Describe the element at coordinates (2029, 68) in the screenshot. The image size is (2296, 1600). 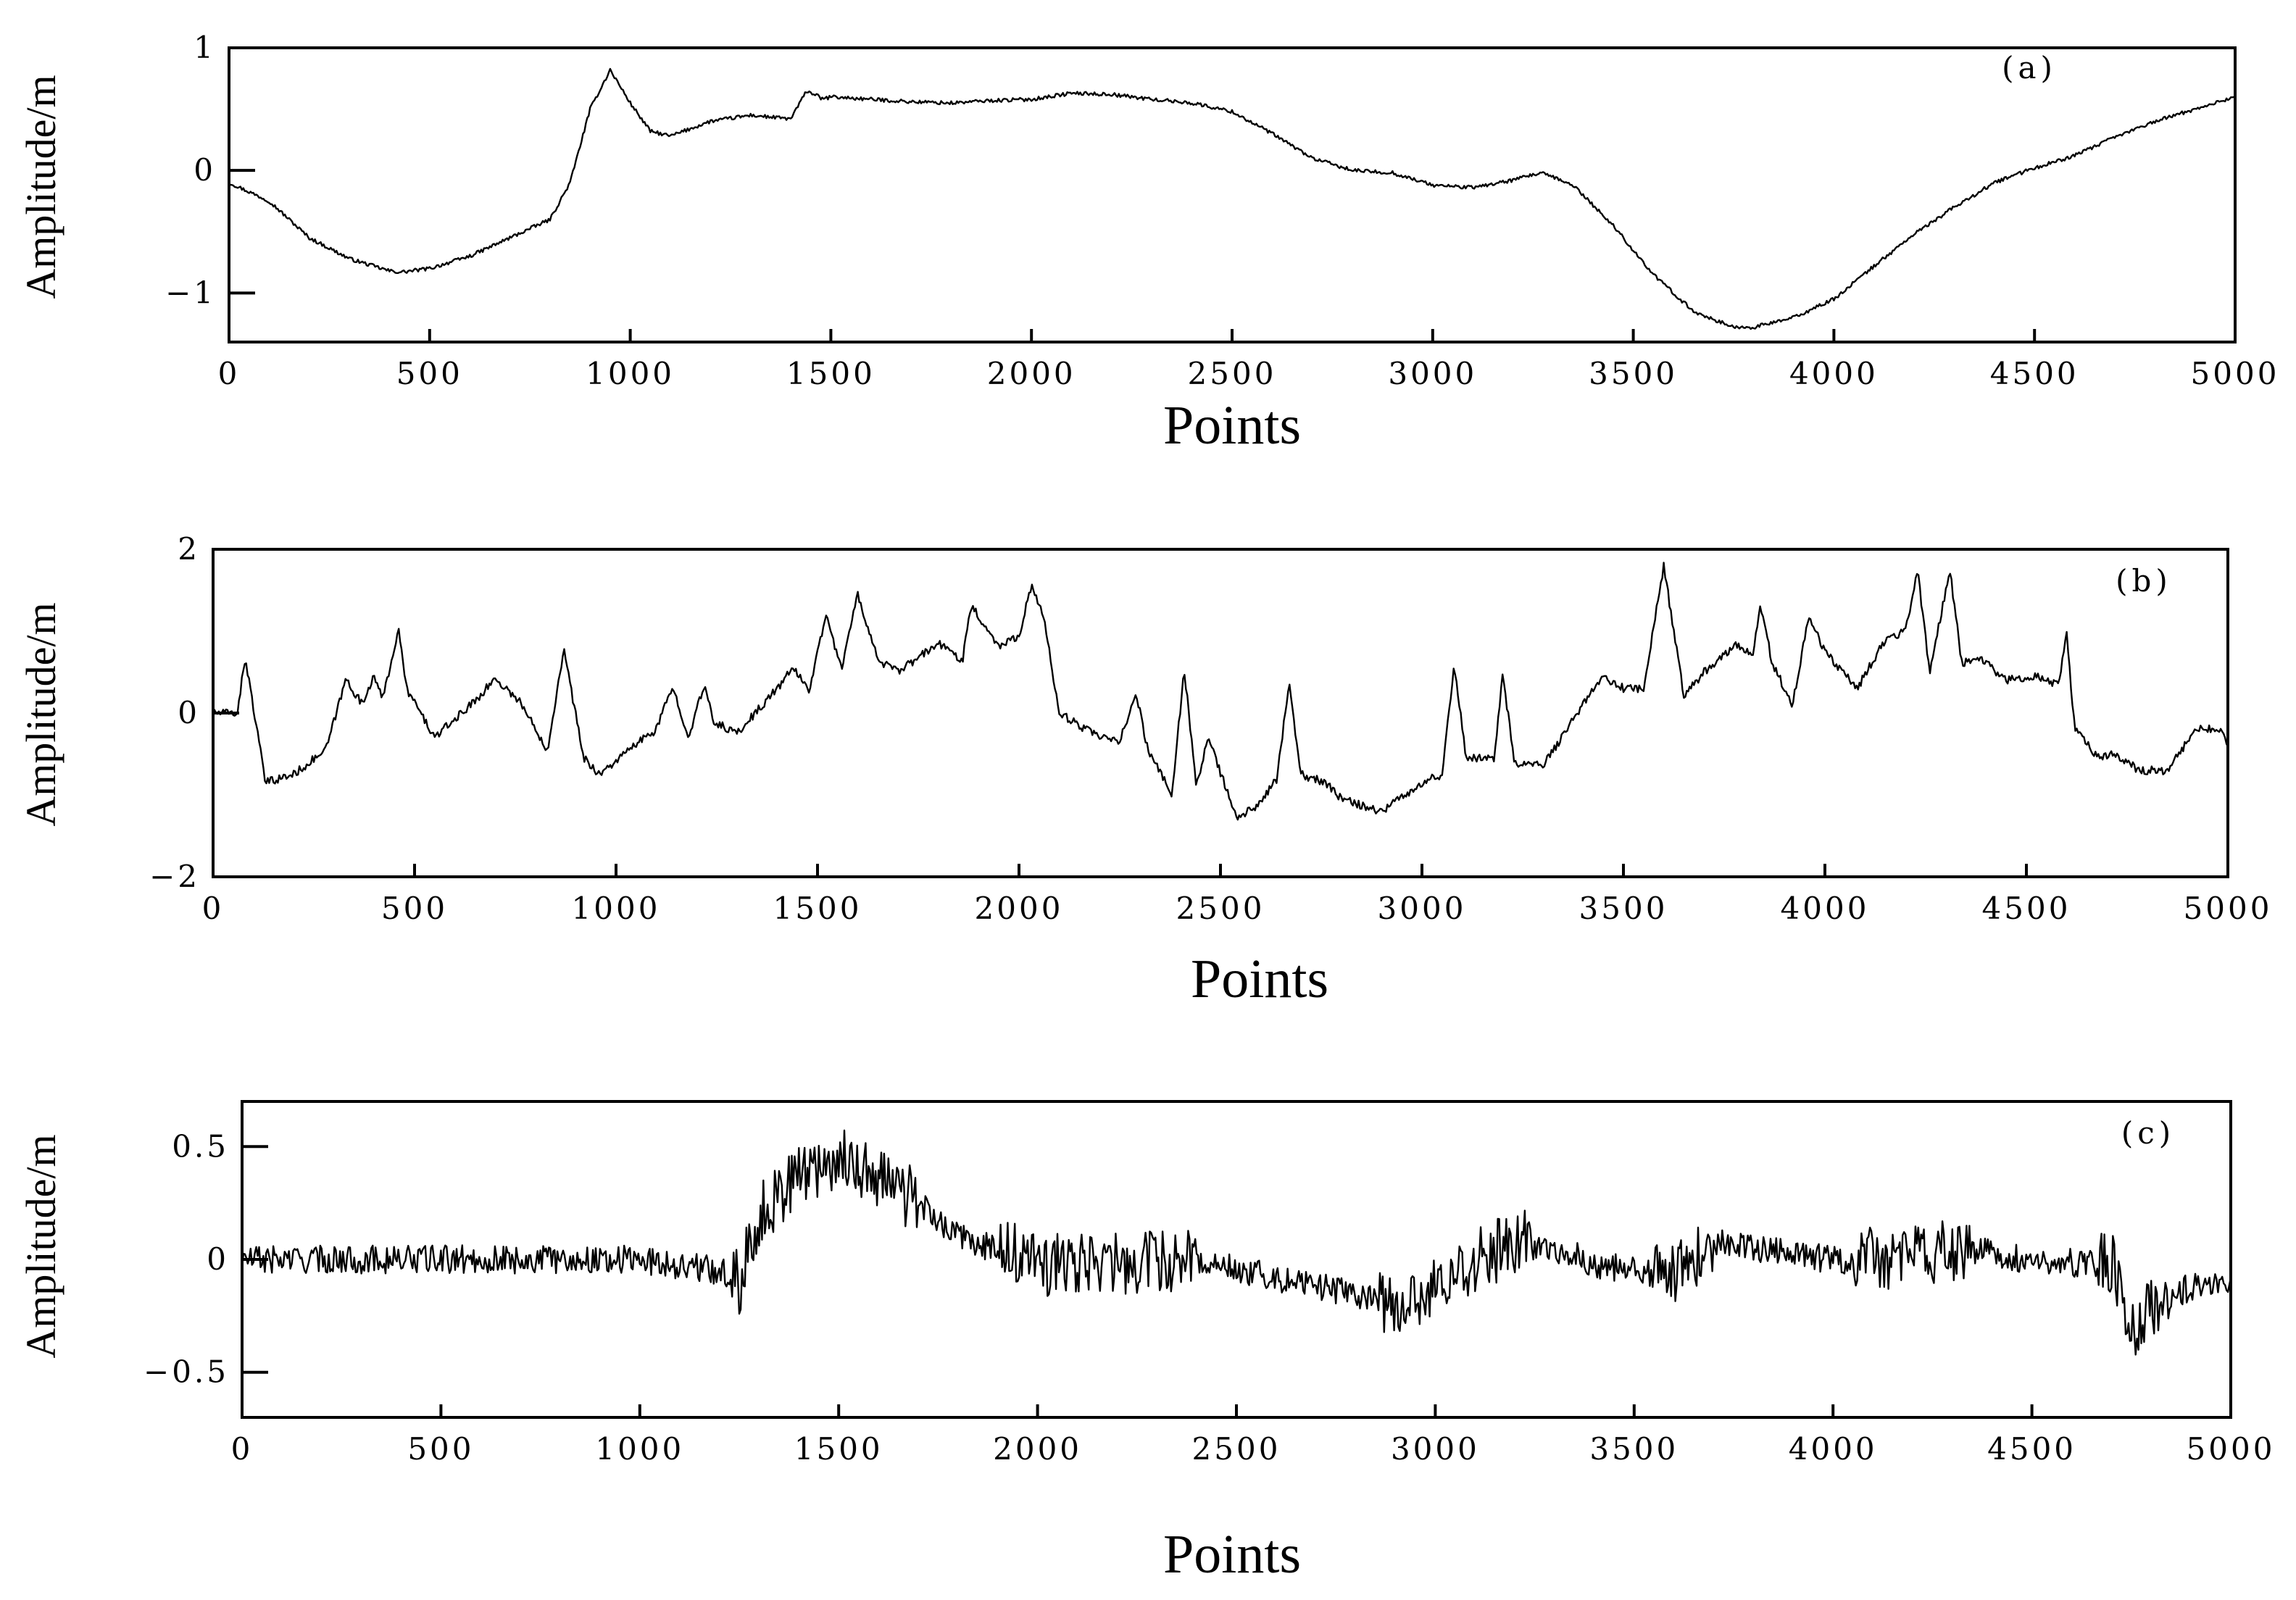
I see `panel-tag: (a)` at that location.